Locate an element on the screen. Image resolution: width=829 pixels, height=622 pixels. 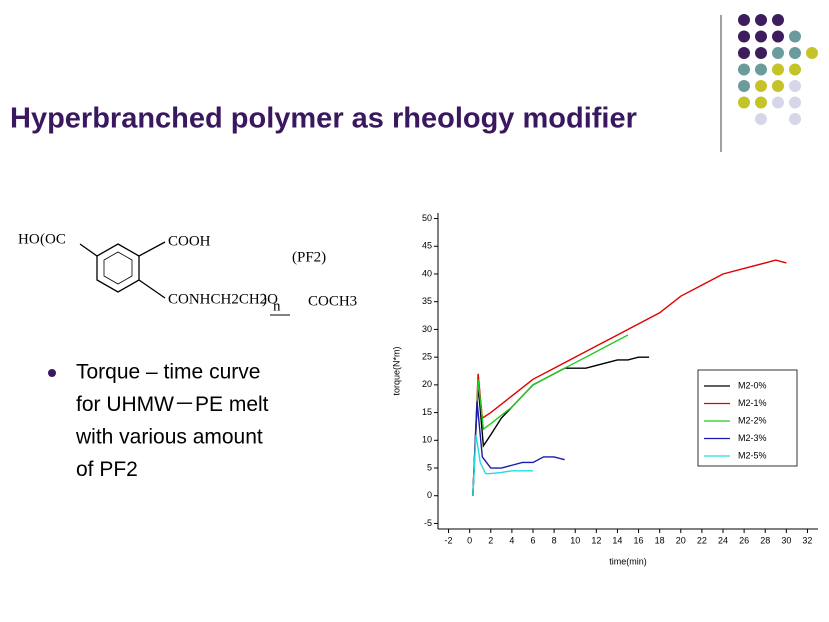
x-tick-label: -2 is located at coordinates (449, 540).